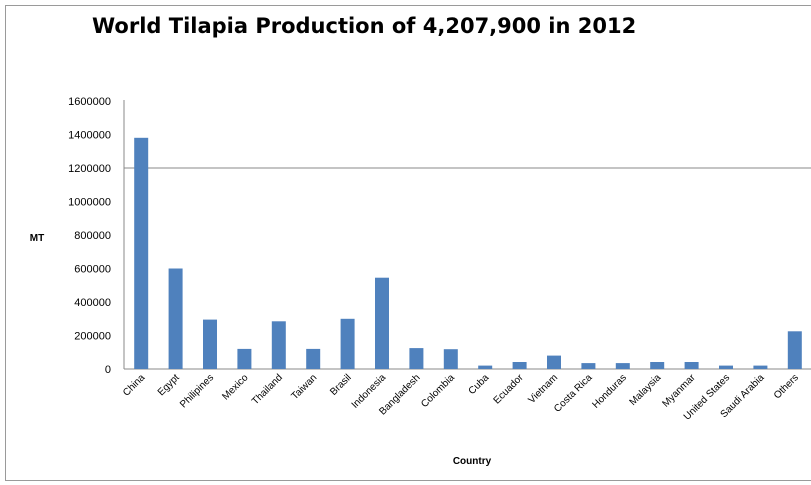 This screenshot has height=485, width=811. Describe the element at coordinates (382, 323) in the screenshot. I see `bar-indonesia` at that location.